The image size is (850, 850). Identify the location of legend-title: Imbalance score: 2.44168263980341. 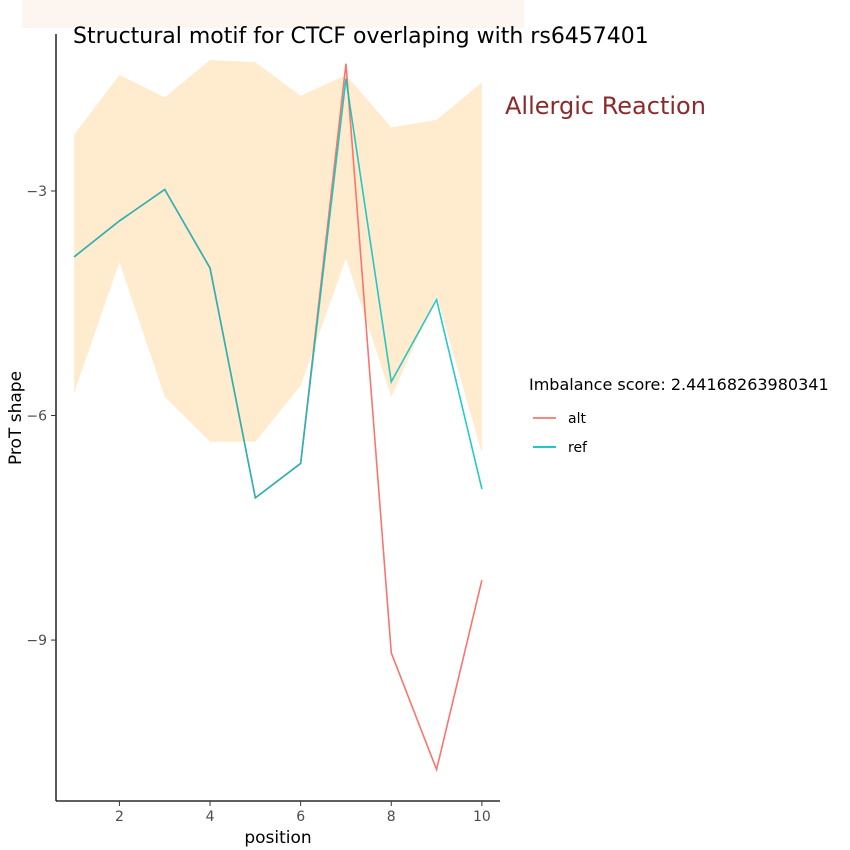
(679, 384).